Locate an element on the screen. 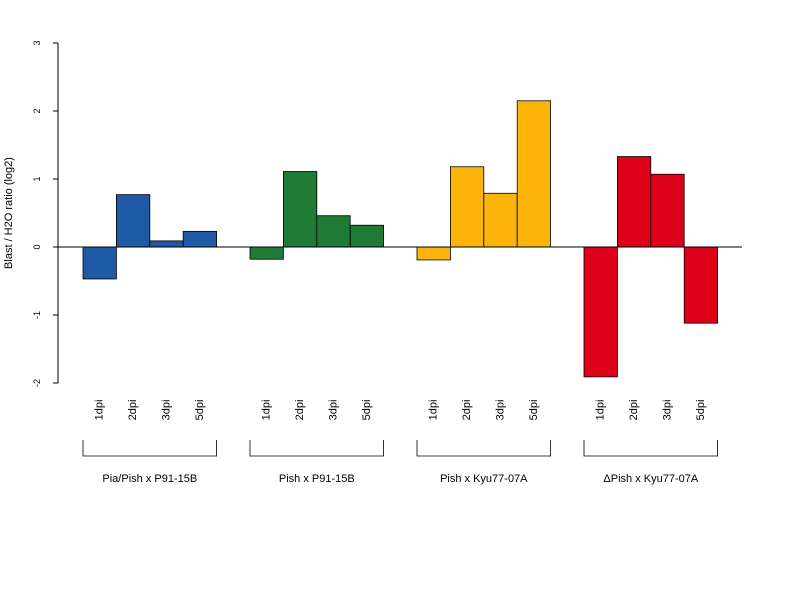 The width and height of the screenshot is (800, 600). group-label: Pish x Kyu77-07A is located at coordinates (484, 479).